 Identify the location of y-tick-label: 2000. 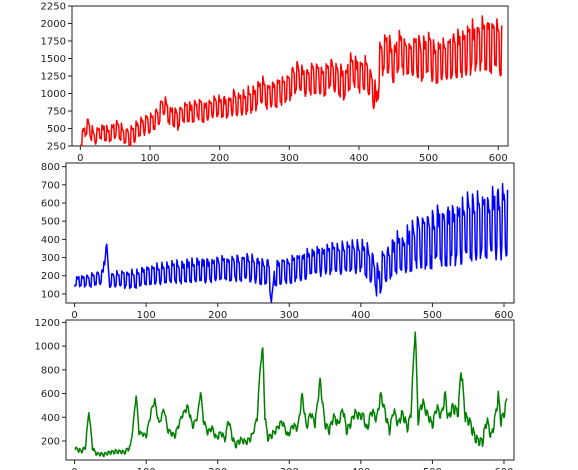
(53, 24).